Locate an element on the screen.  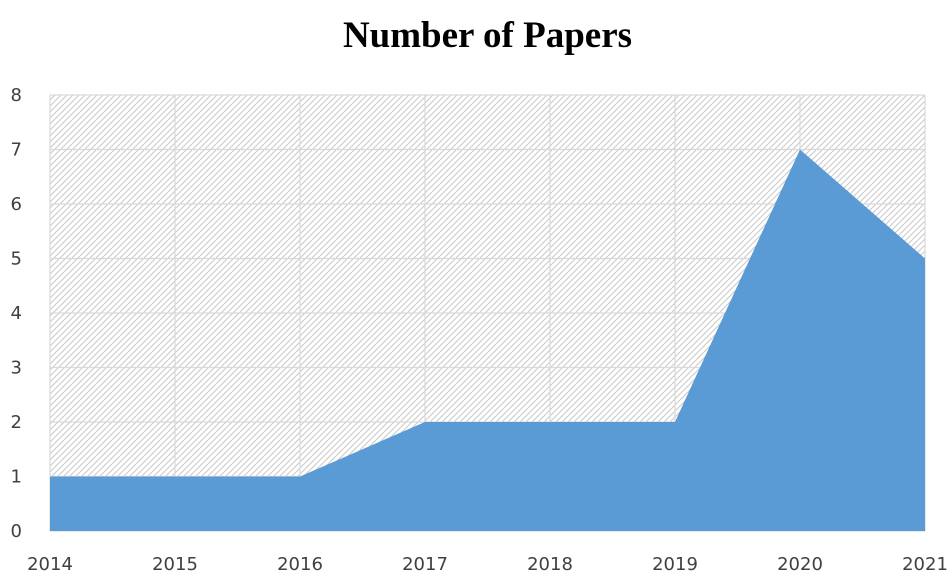
x-tick-label: 2016 is located at coordinates (300, 563).